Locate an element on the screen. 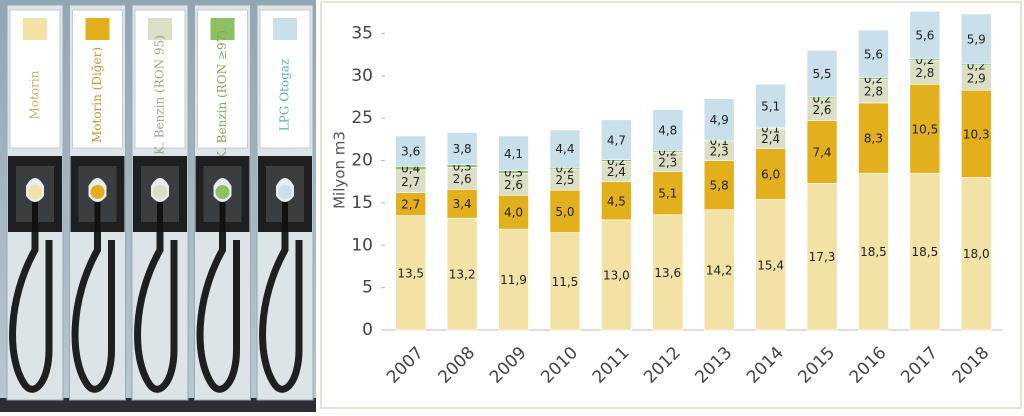  y-tick-label: 15 is located at coordinates (362, 203).